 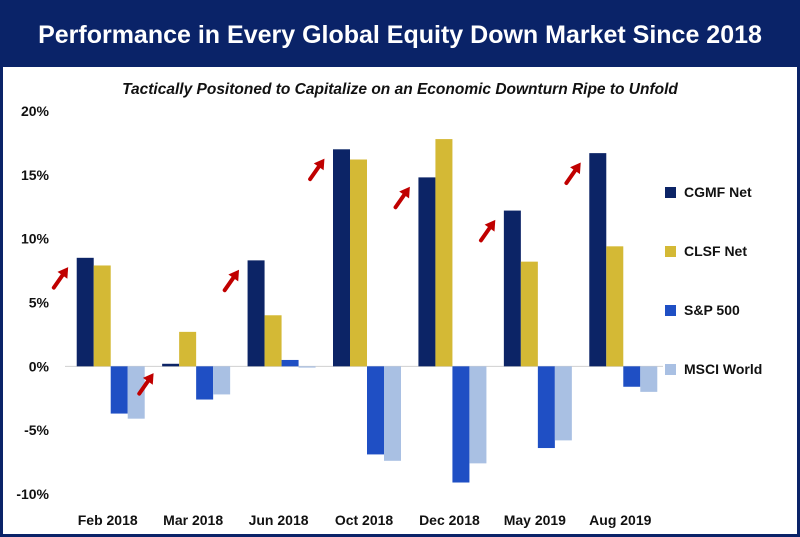 I want to click on y-tick-label: 15%, so click(x=35, y=175).